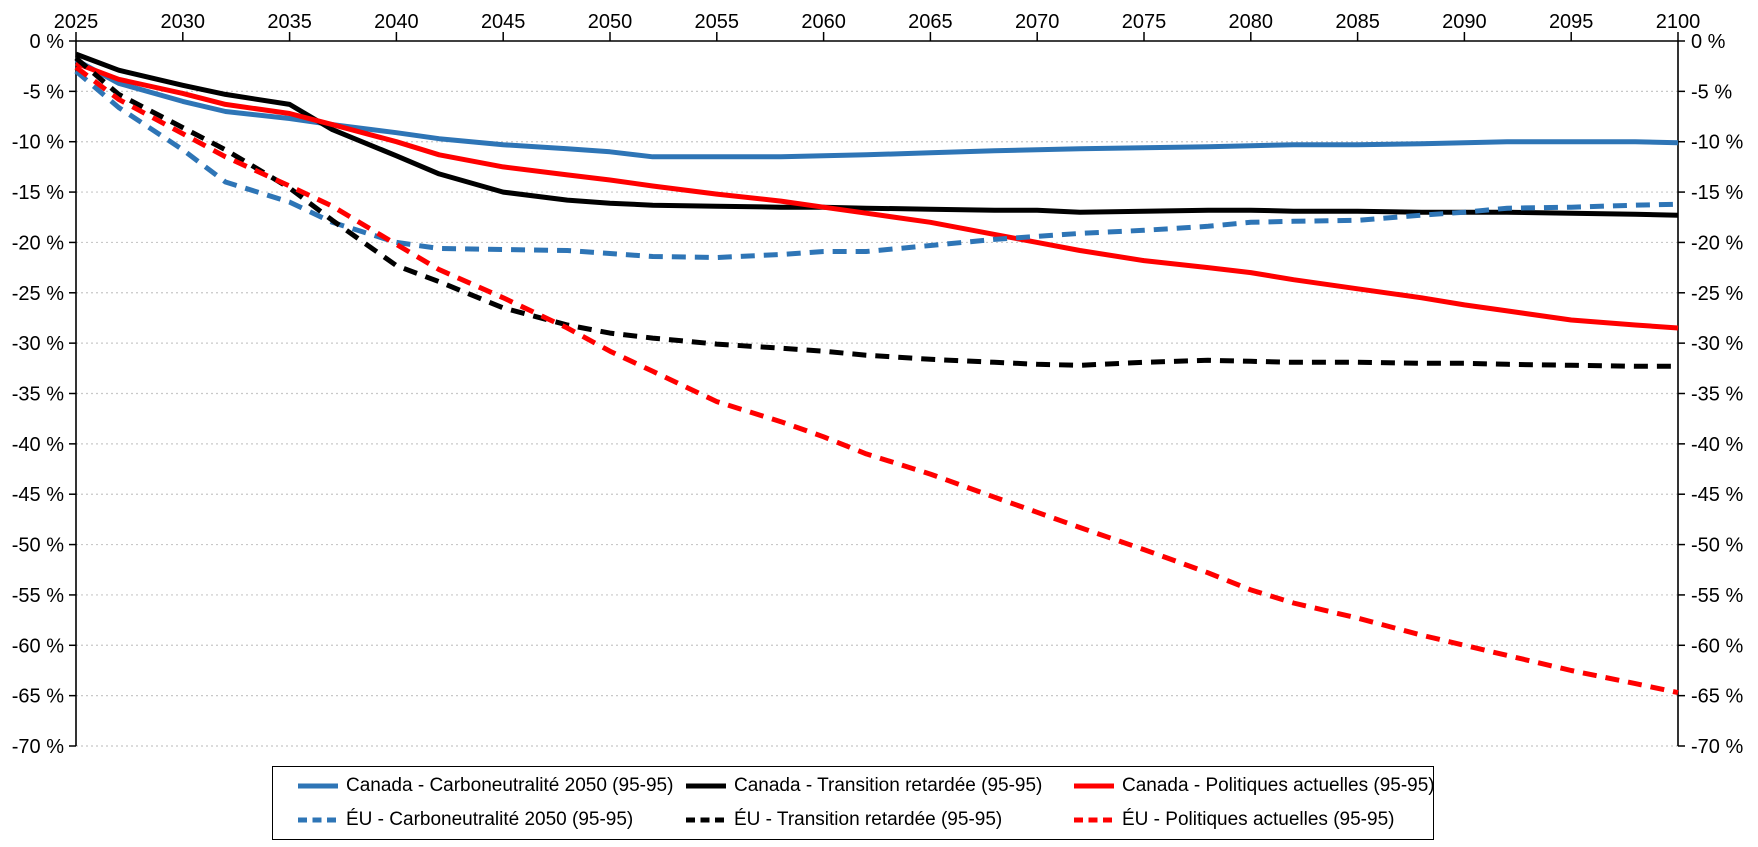 The image size is (1758, 847). Describe the element at coordinates (183, 22) in the screenshot. I see `x-axis-label-2030: 2030` at that location.